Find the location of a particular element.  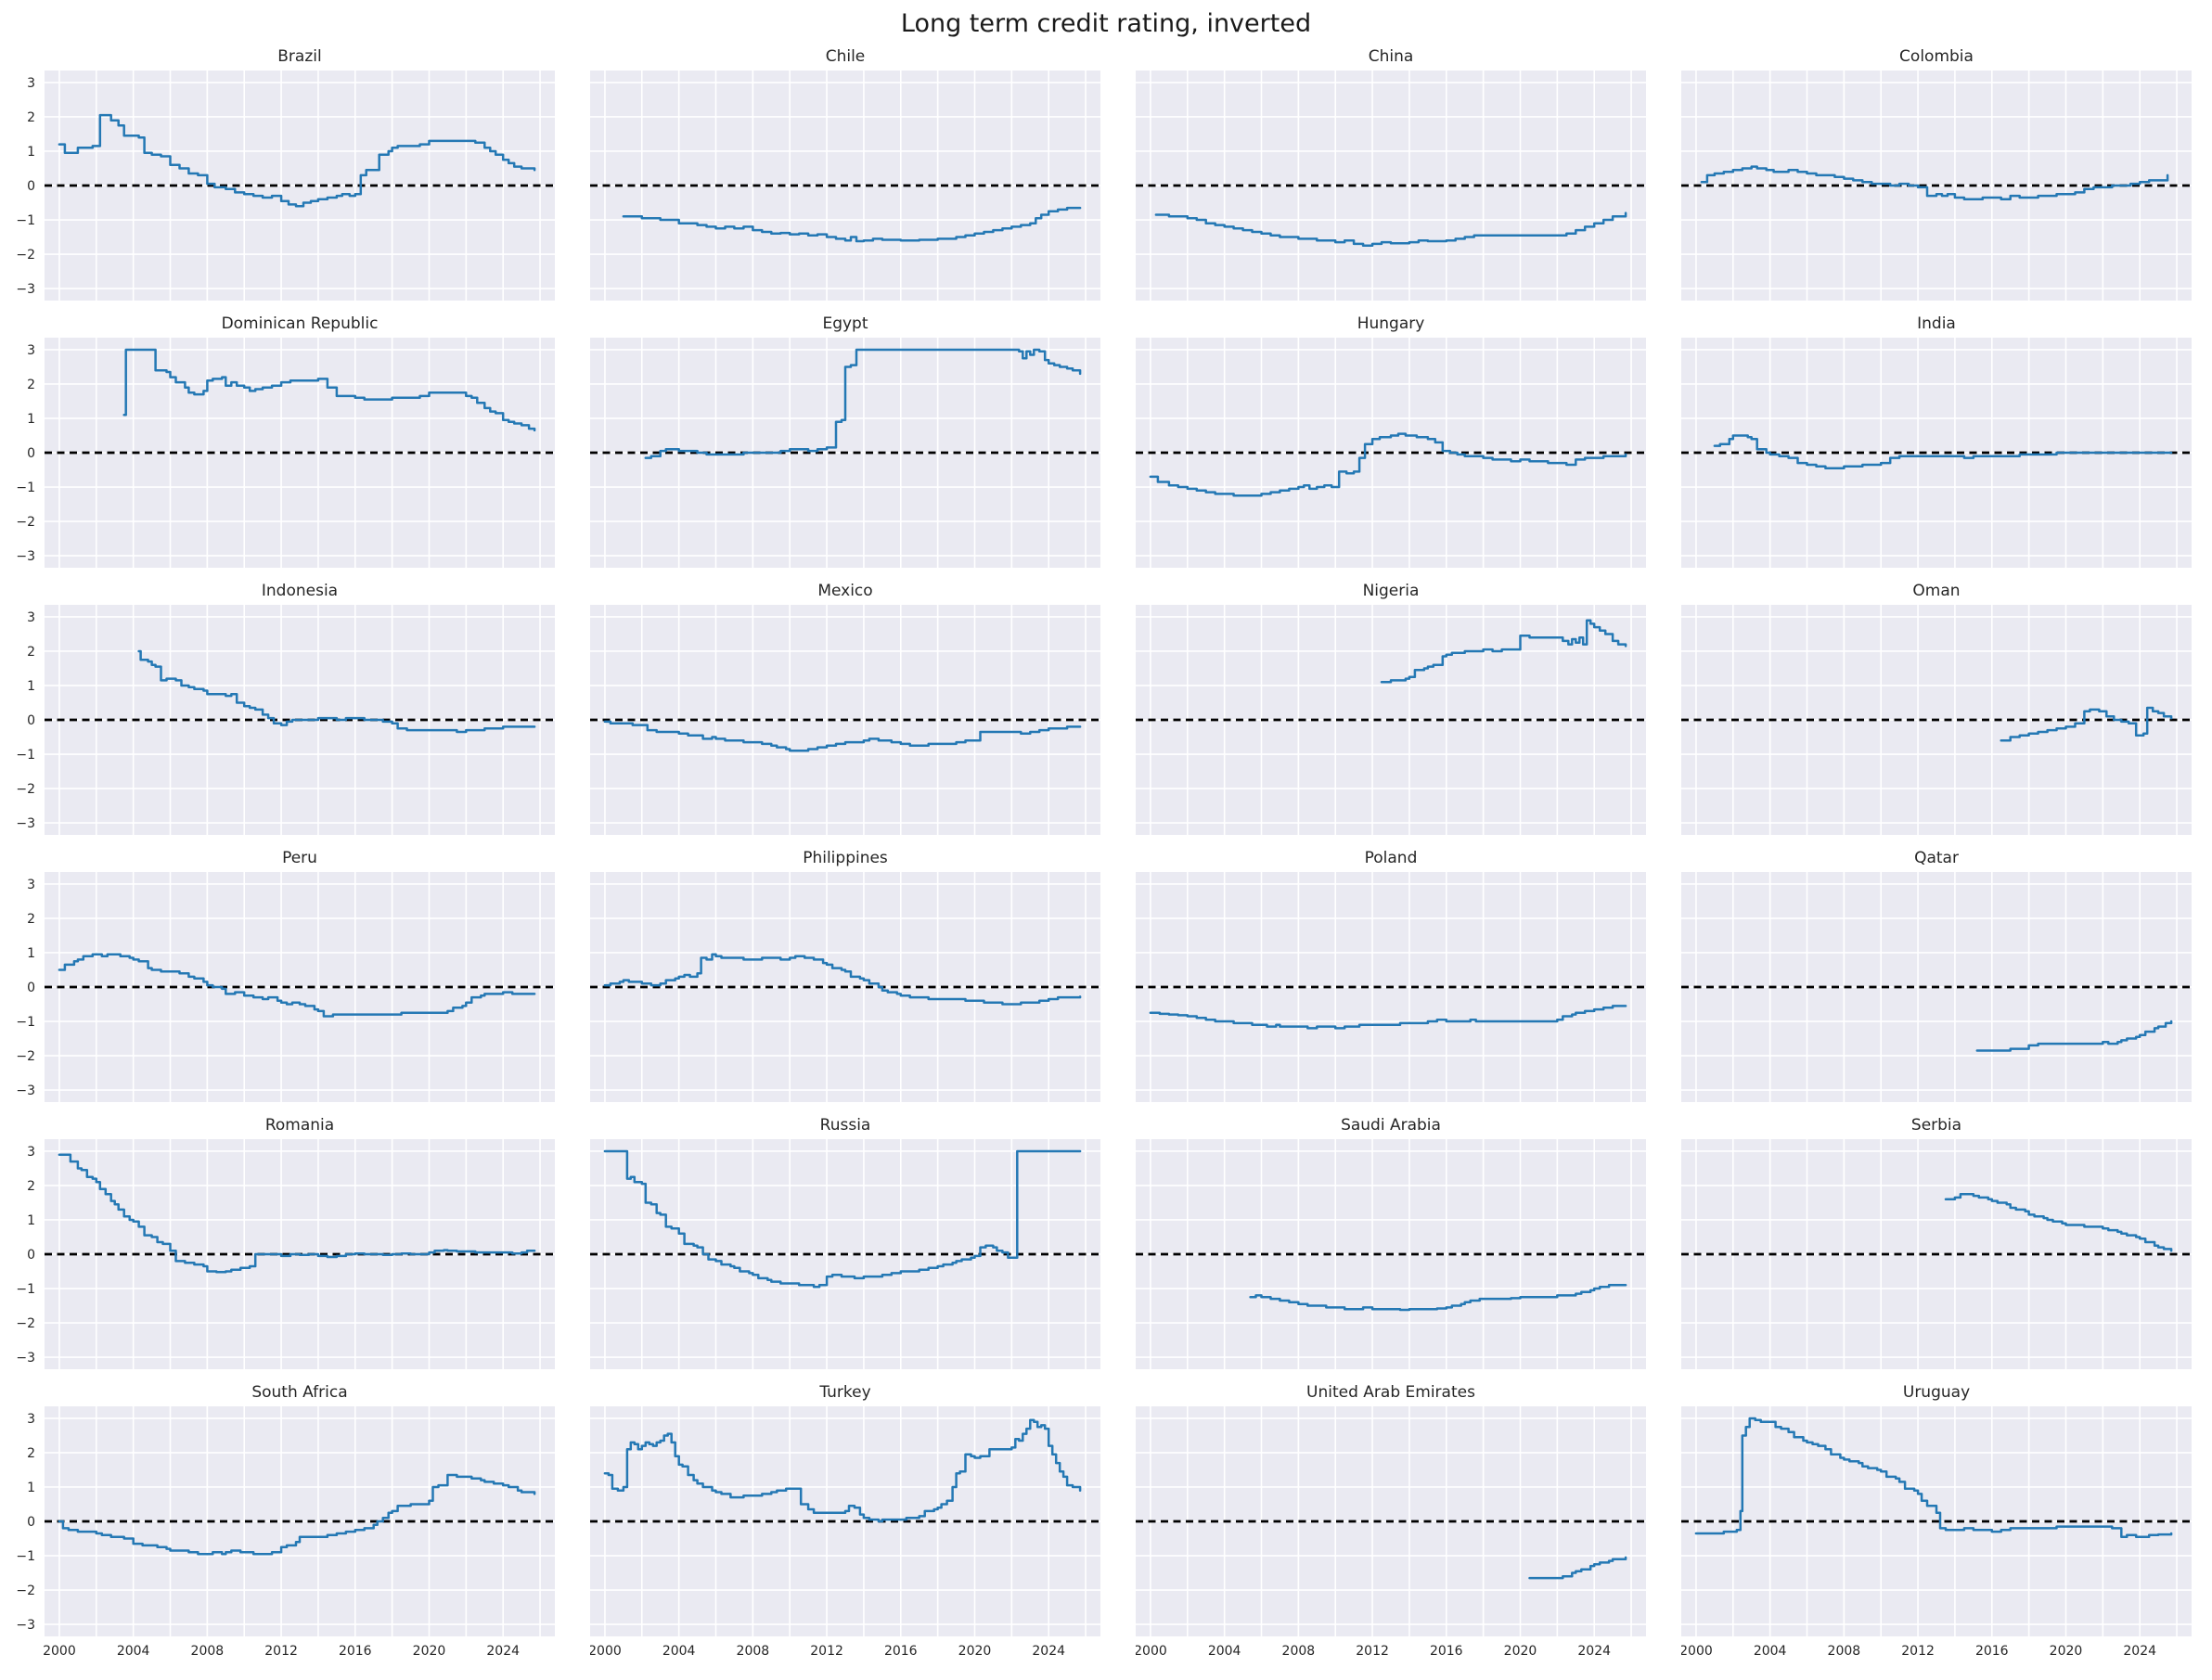

rating-line-brazil is located at coordinates (297, 160).